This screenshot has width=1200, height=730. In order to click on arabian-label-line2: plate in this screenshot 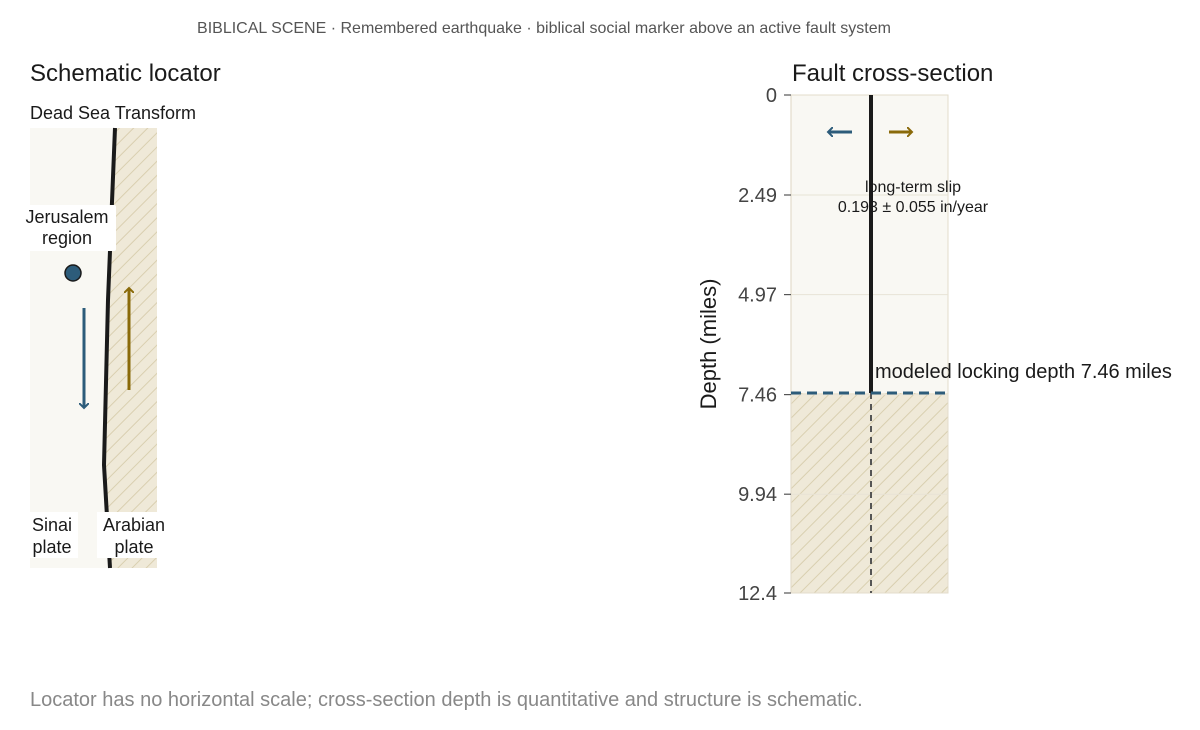, I will do `click(133, 547)`.